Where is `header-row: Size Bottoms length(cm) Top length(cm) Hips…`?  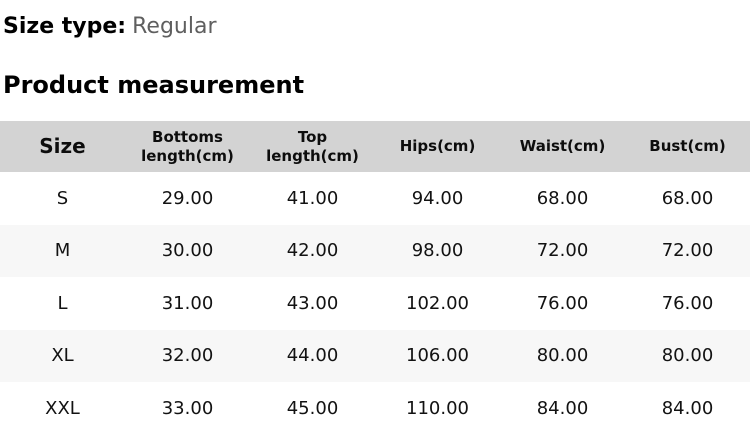
header-row: Size Bottoms length(cm) Top length(cm) Hips… is located at coordinates (375, 146).